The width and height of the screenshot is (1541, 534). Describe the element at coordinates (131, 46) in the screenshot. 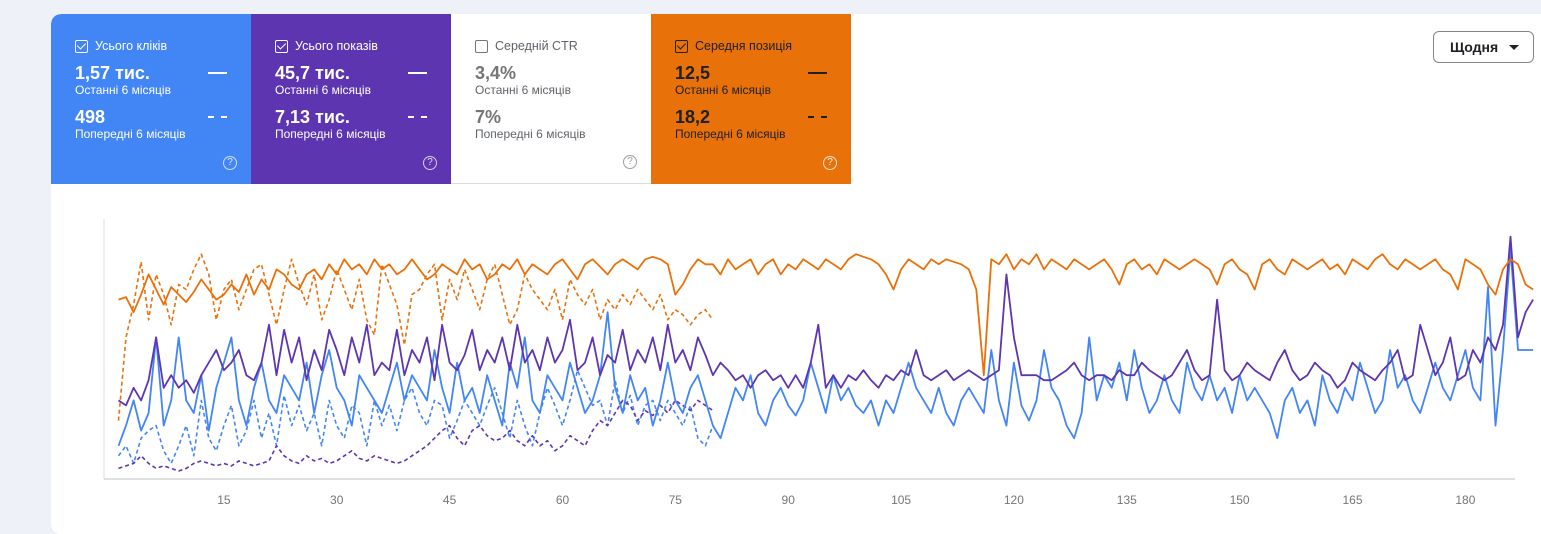

I see `tile-label: Усього кліків` at that location.